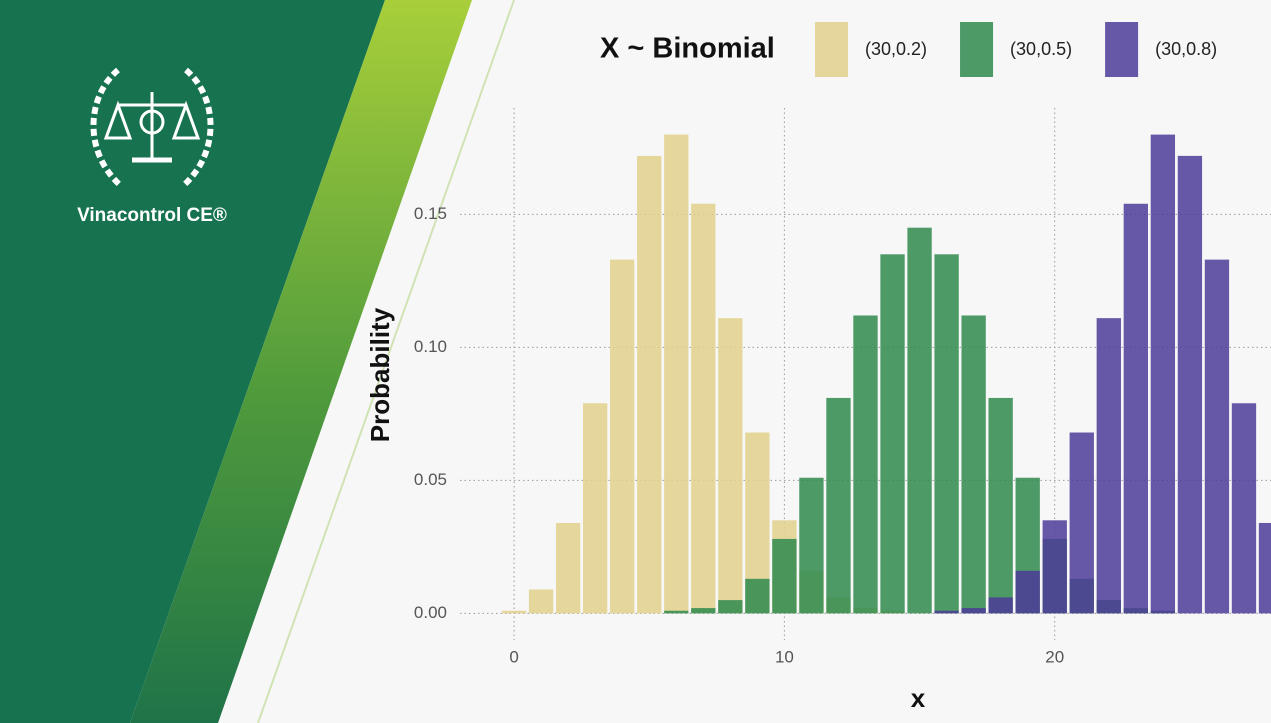 The height and width of the screenshot is (723, 1271). Describe the element at coordinates (1054, 656) in the screenshot. I see `x-tick-label: 20` at that location.